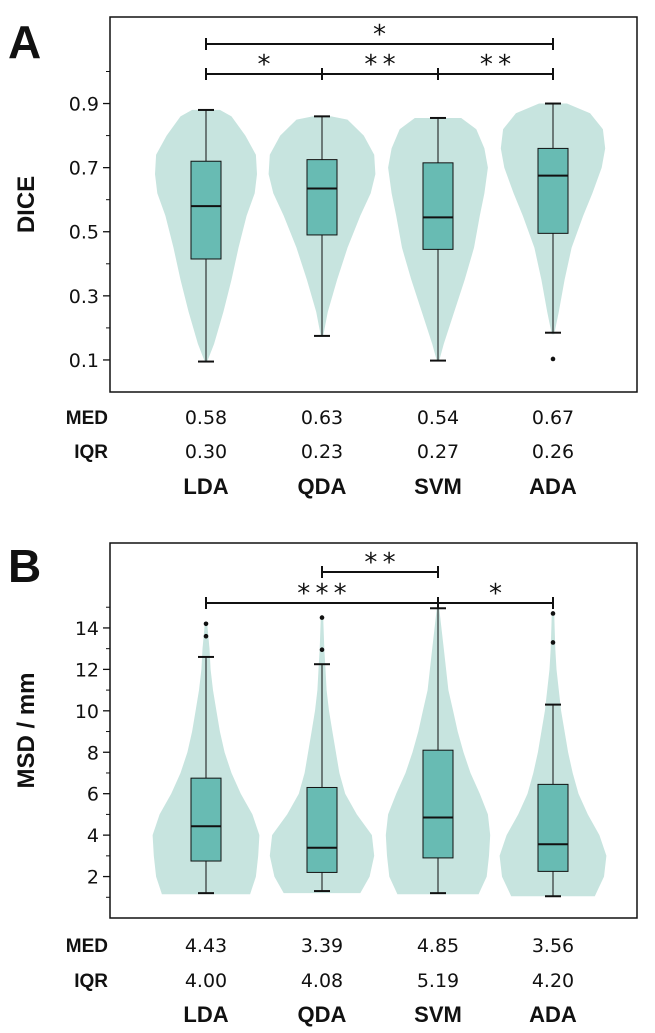 This screenshot has width=655, height=1033. Describe the element at coordinates (87, 629) in the screenshot. I see `y-tick-label: 14` at that location.